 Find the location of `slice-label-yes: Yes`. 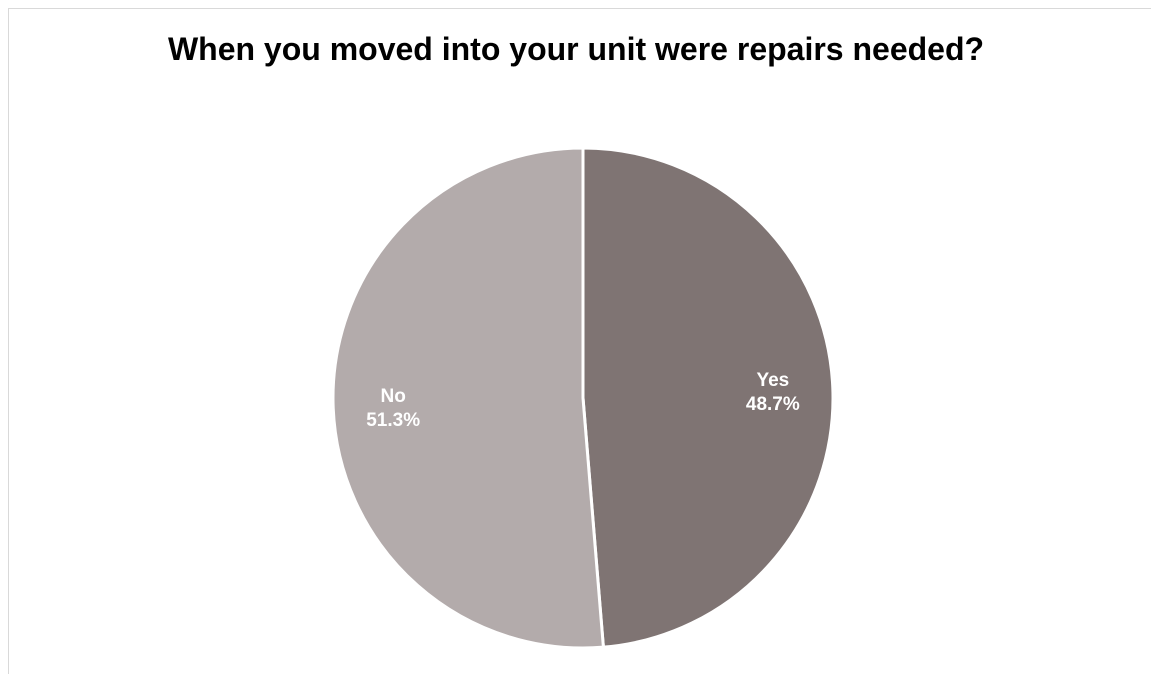

slice-label-yes: Yes is located at coordinates (772, 380).